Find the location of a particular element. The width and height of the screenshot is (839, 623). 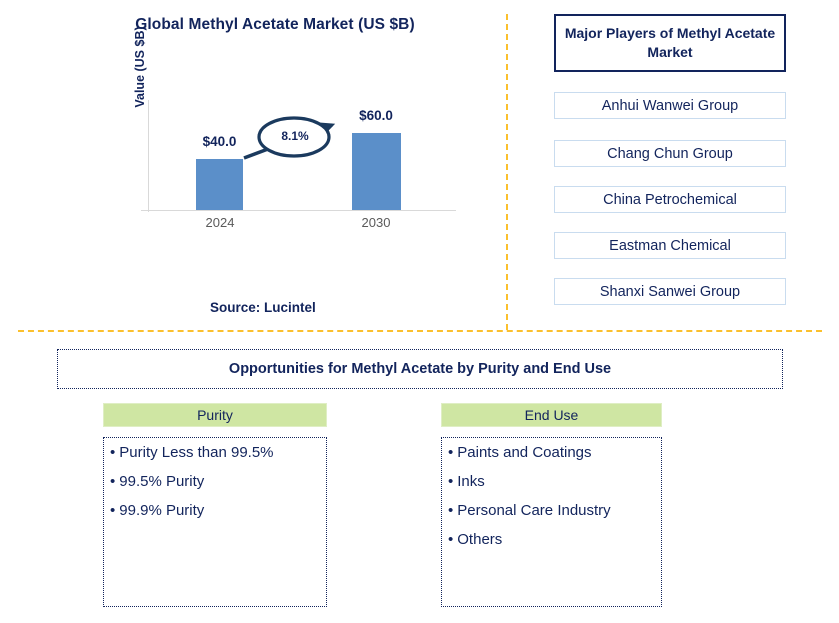

x-tick-2030: 2030 is located at coordinates (376, 222).